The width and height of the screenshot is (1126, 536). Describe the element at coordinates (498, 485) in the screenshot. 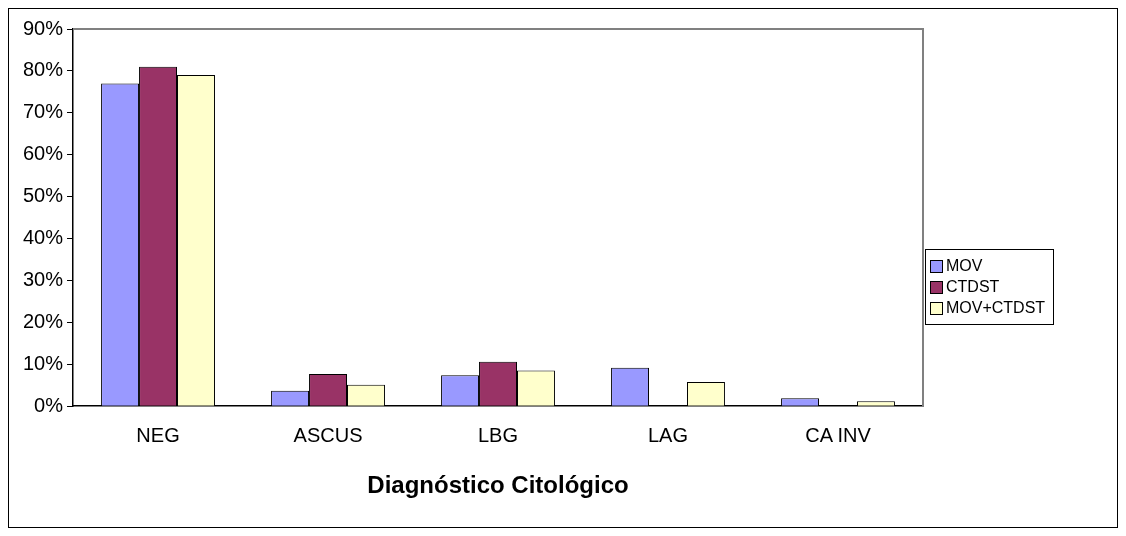

I see `x-axis-title: Diagnóstico Citológico` at that location.